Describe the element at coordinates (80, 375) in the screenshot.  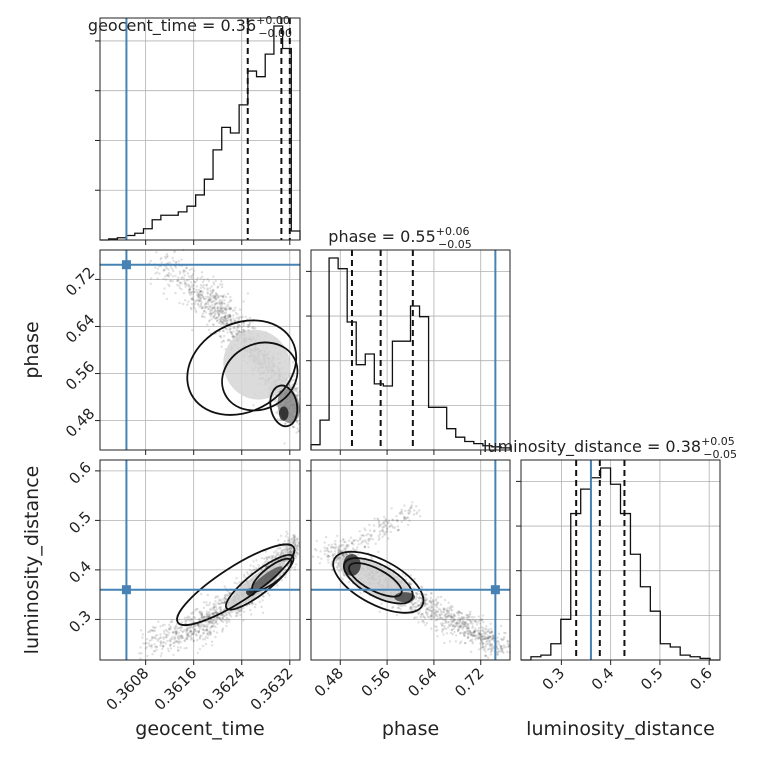
I see `y-tick-label: 0.56` at that location.